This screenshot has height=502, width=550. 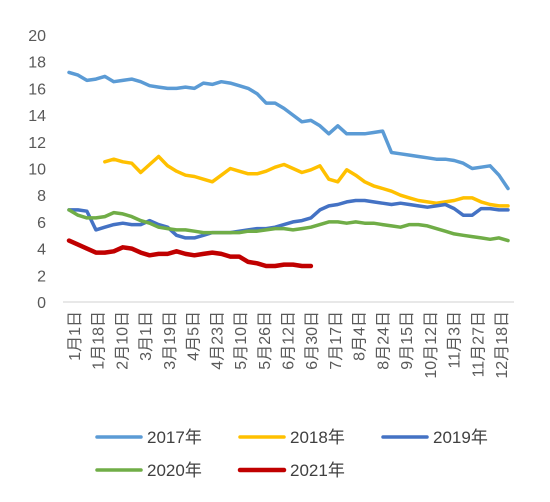 What do you see at coordinates (291, 454) in the screenshot?
I see `legend: 2017年 2018年 2019年 2020年 2021年` at bounding box center [291, 454].